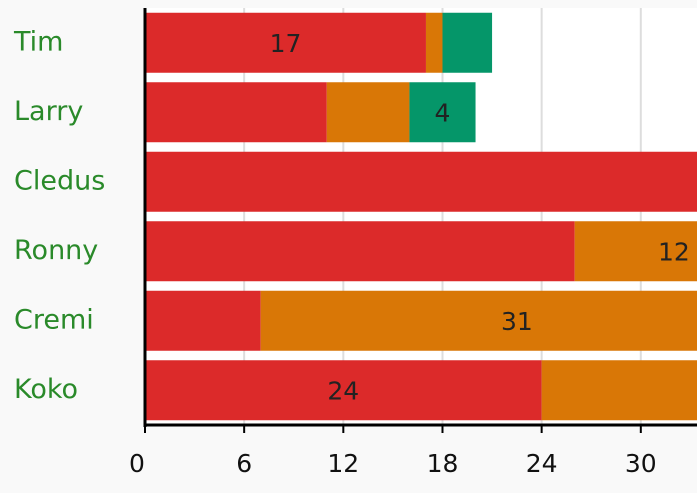  What do you see at coordinates (56, 250) in the screenshot?
I see `category-label: Ronny` at bounding box center [56, 250].